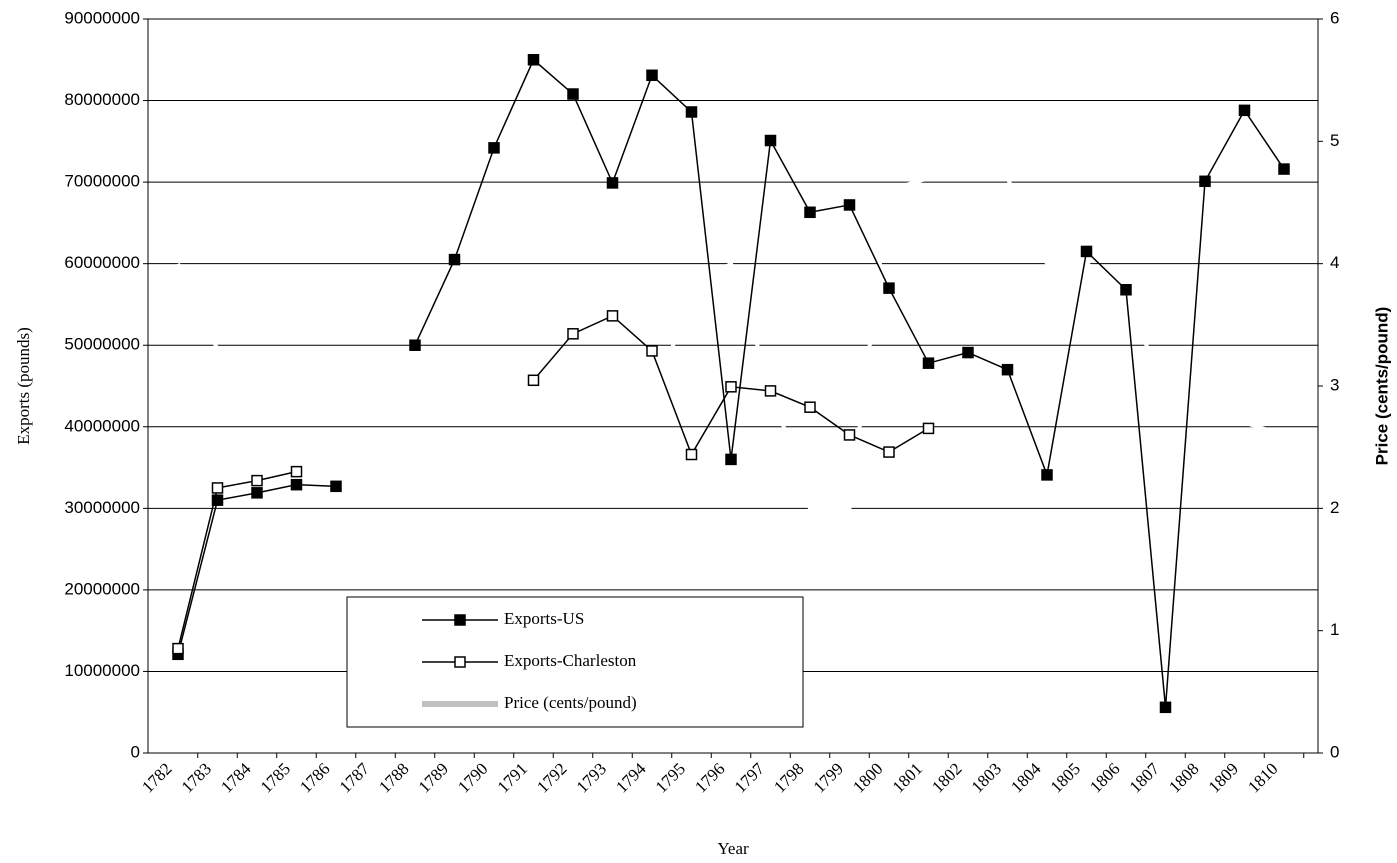 This screenshot has height=863, width=1397. I want to click on legend-label: Exports-Charleston, so click(570, 660).